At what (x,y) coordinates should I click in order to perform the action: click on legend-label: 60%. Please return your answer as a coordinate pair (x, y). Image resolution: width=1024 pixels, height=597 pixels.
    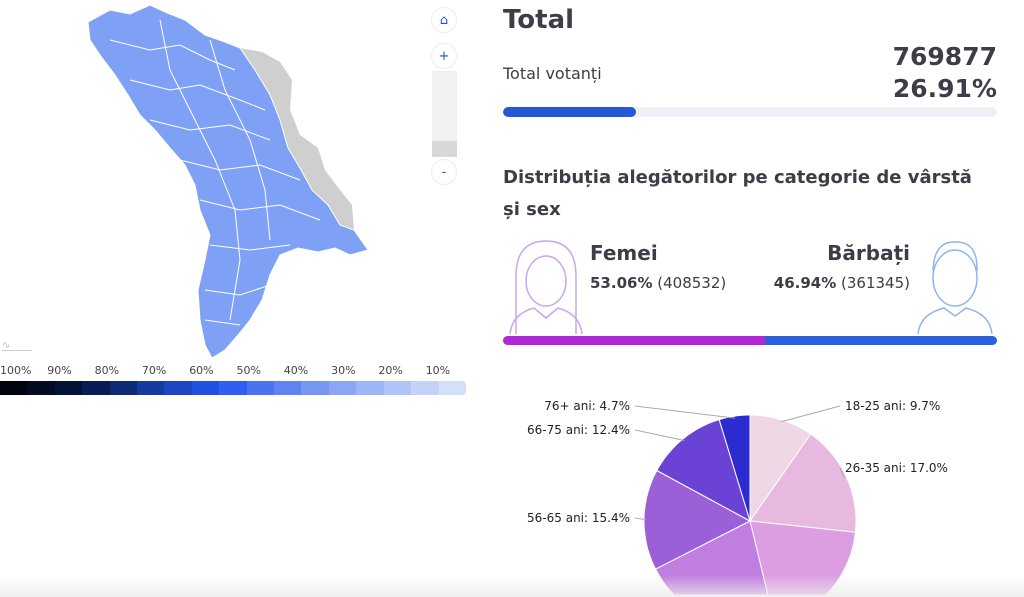
    Looking at the image, I should click on (201, 370).